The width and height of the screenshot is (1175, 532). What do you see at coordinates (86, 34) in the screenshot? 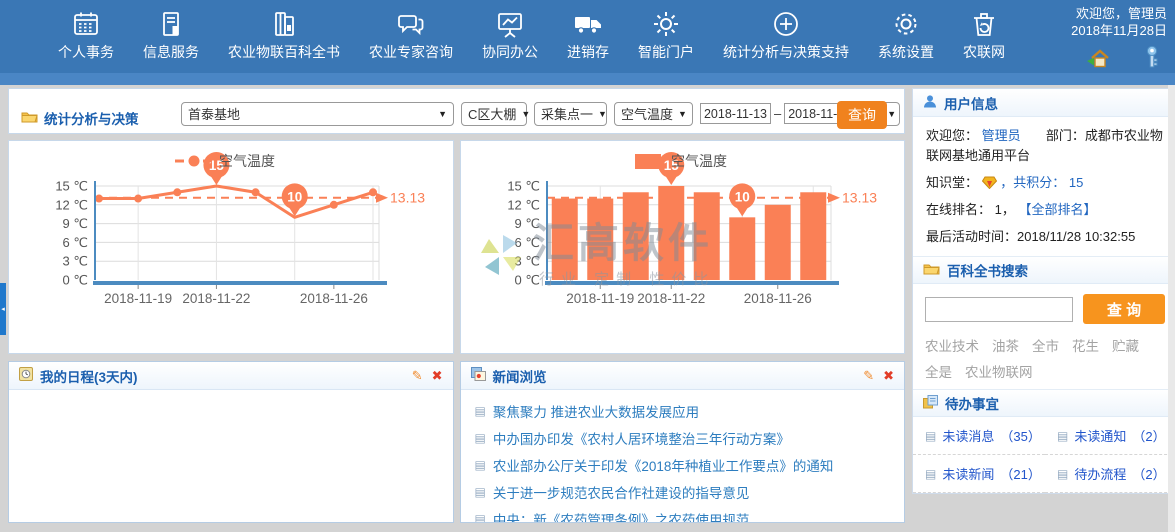
I see `nav-item-personal-affairs: 个人事务` at bounding box center [86, 34].